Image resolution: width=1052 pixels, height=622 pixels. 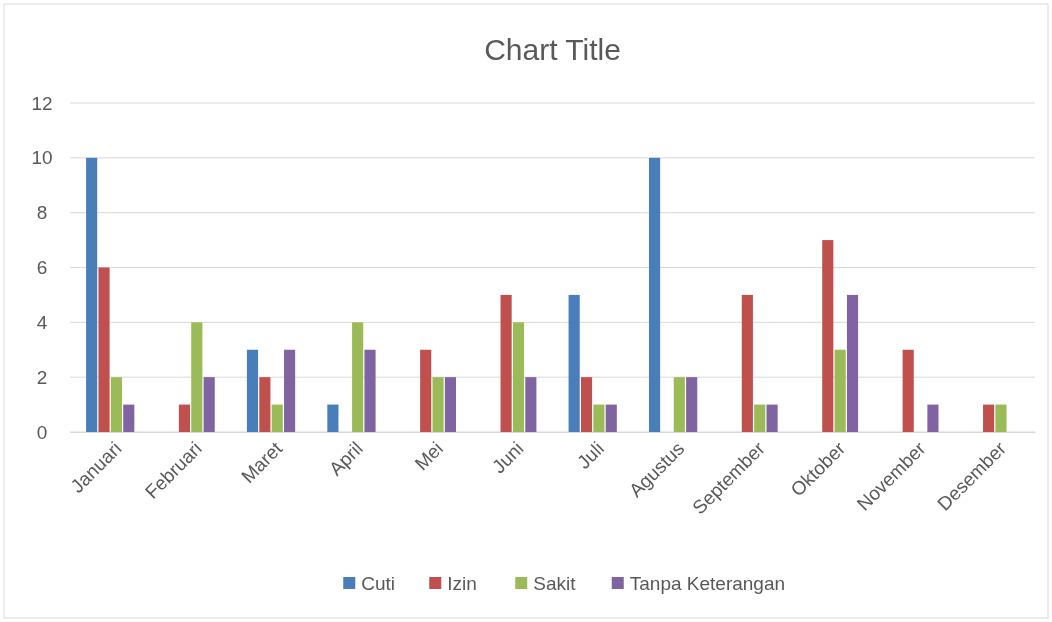 I want to click on legend-label: Tanpa Keterangan, so click(x=707, y=583).